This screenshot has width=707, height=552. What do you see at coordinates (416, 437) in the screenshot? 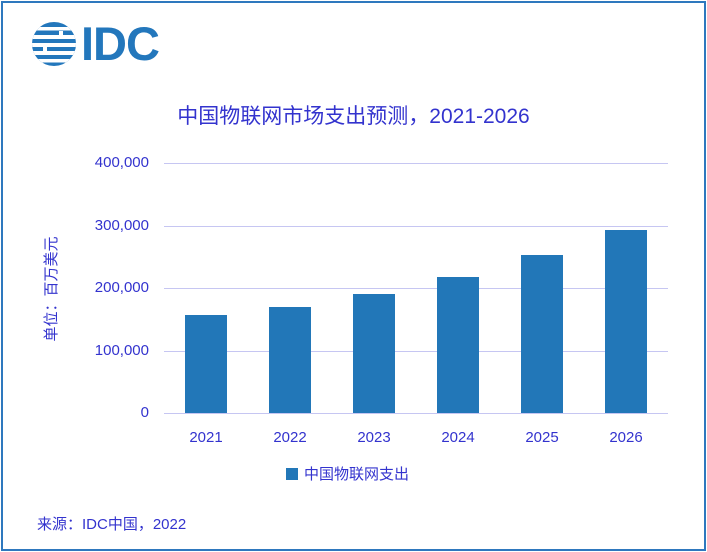
I see `x-axis-labels: 2021 2022 2023 2024 2025 2026` at bounding box center [416, 437].